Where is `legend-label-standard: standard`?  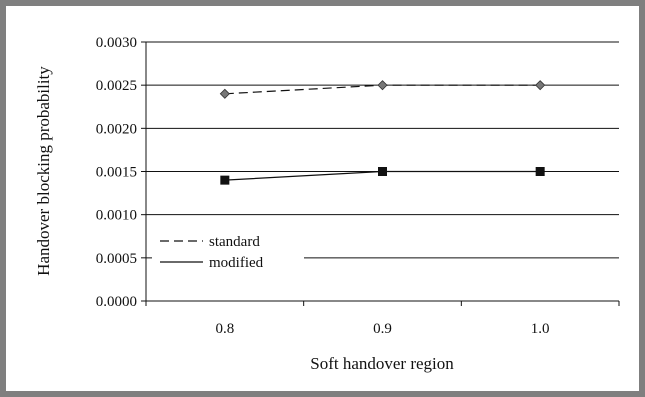
legend-label-standard: standard is located at coordinates (234, 242).